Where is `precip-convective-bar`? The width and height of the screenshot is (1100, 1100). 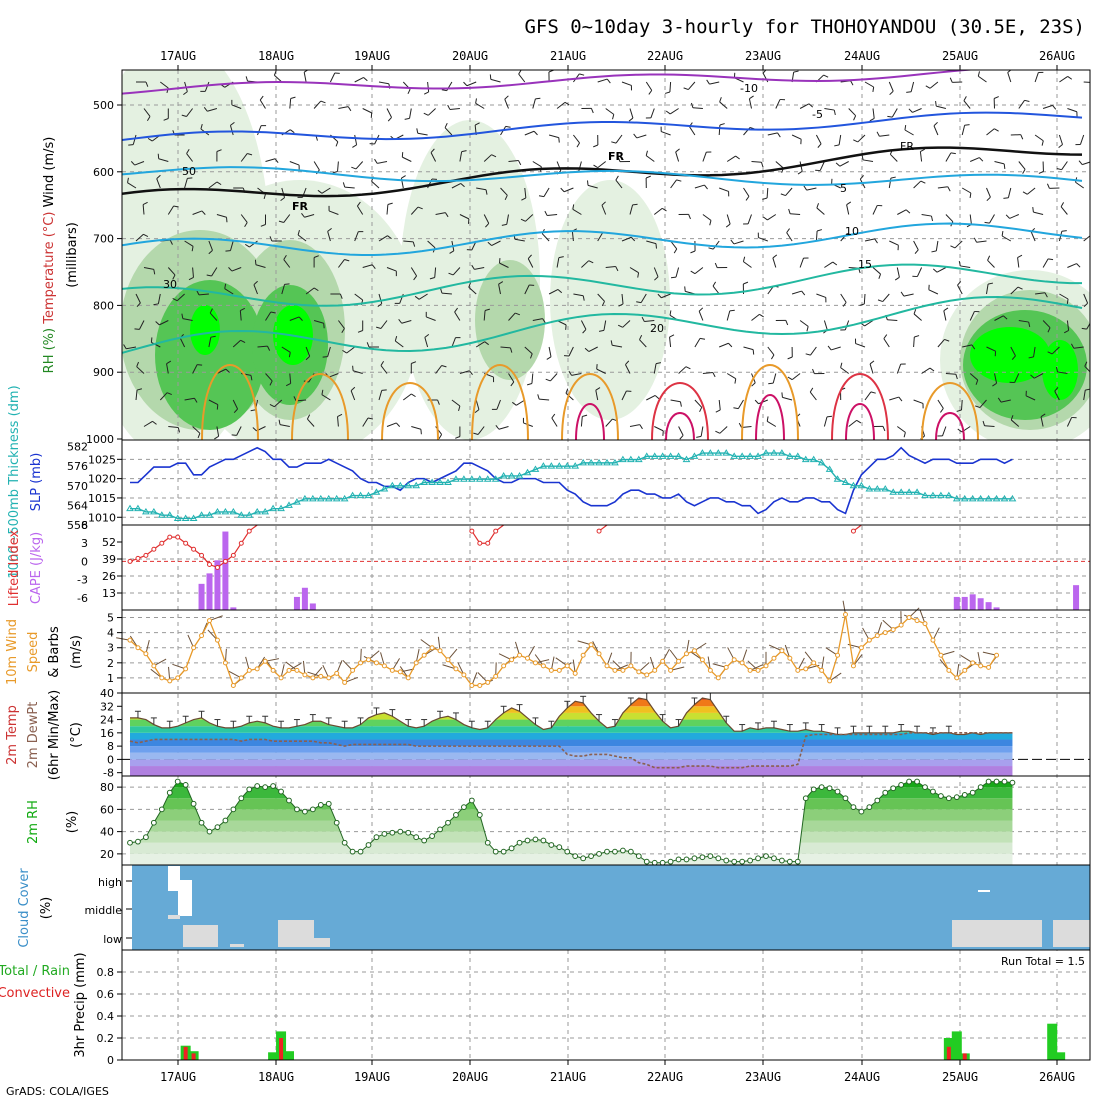 precip-convective-bar is located at coordinates (185, 1053).